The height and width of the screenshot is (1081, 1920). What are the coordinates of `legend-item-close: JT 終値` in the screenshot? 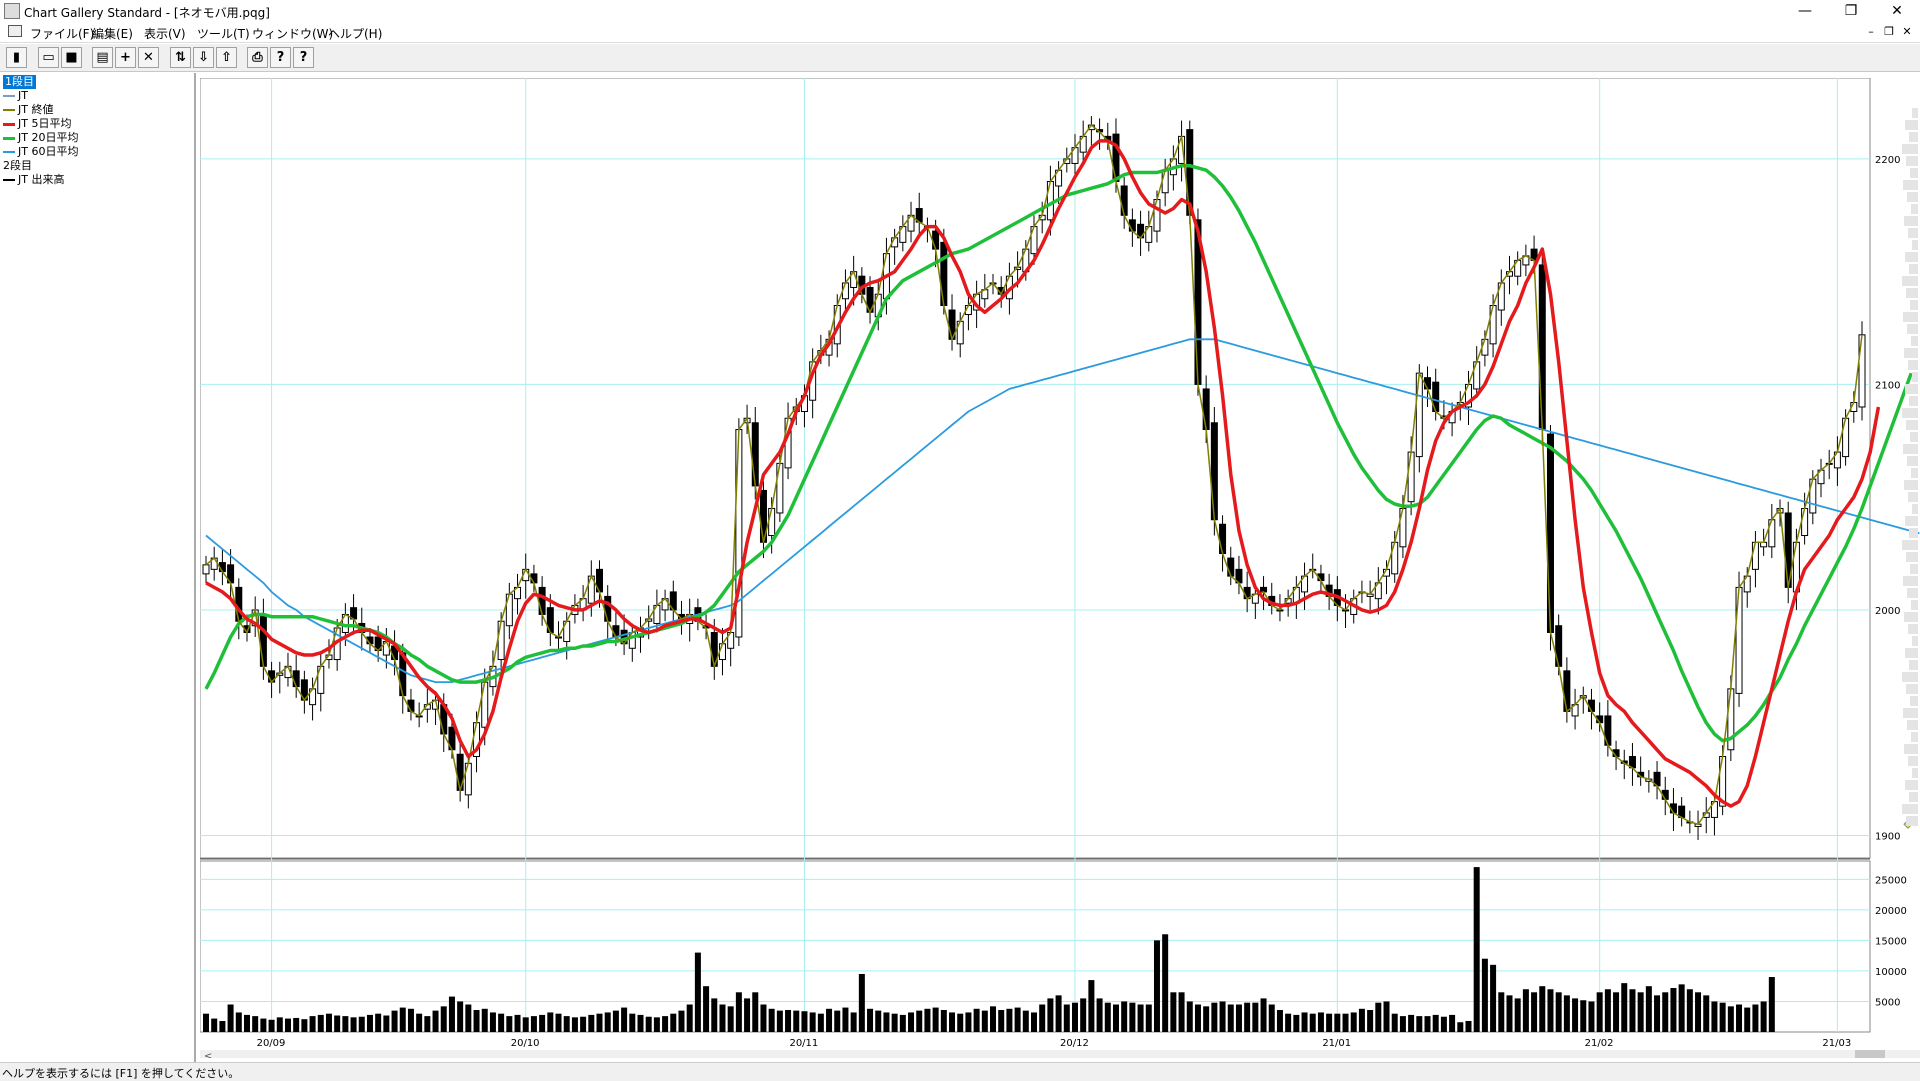 It's located at (28, 110).